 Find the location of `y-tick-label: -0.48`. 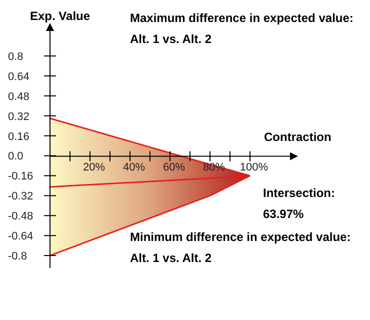

y-tick-label: -0.48 is located at coordinates (21, 216).